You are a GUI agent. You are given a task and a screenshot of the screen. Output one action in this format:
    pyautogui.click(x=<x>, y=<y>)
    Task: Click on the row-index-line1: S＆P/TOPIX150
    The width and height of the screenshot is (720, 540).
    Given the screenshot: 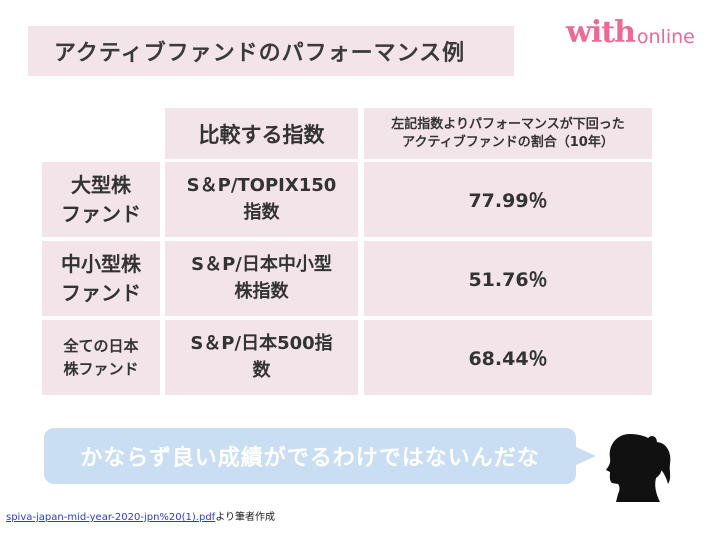 What is the action you would take?
    pyautogui.click(x=261, y=186)
    